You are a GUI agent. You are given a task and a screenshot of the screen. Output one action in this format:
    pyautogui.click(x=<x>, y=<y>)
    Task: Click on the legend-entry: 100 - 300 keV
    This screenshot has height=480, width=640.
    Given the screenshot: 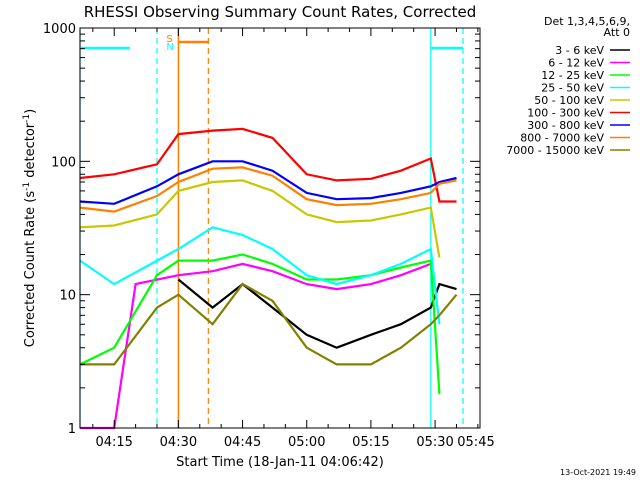 What is the action you would take?
    pyautogui.click(x=565, y=113)
    